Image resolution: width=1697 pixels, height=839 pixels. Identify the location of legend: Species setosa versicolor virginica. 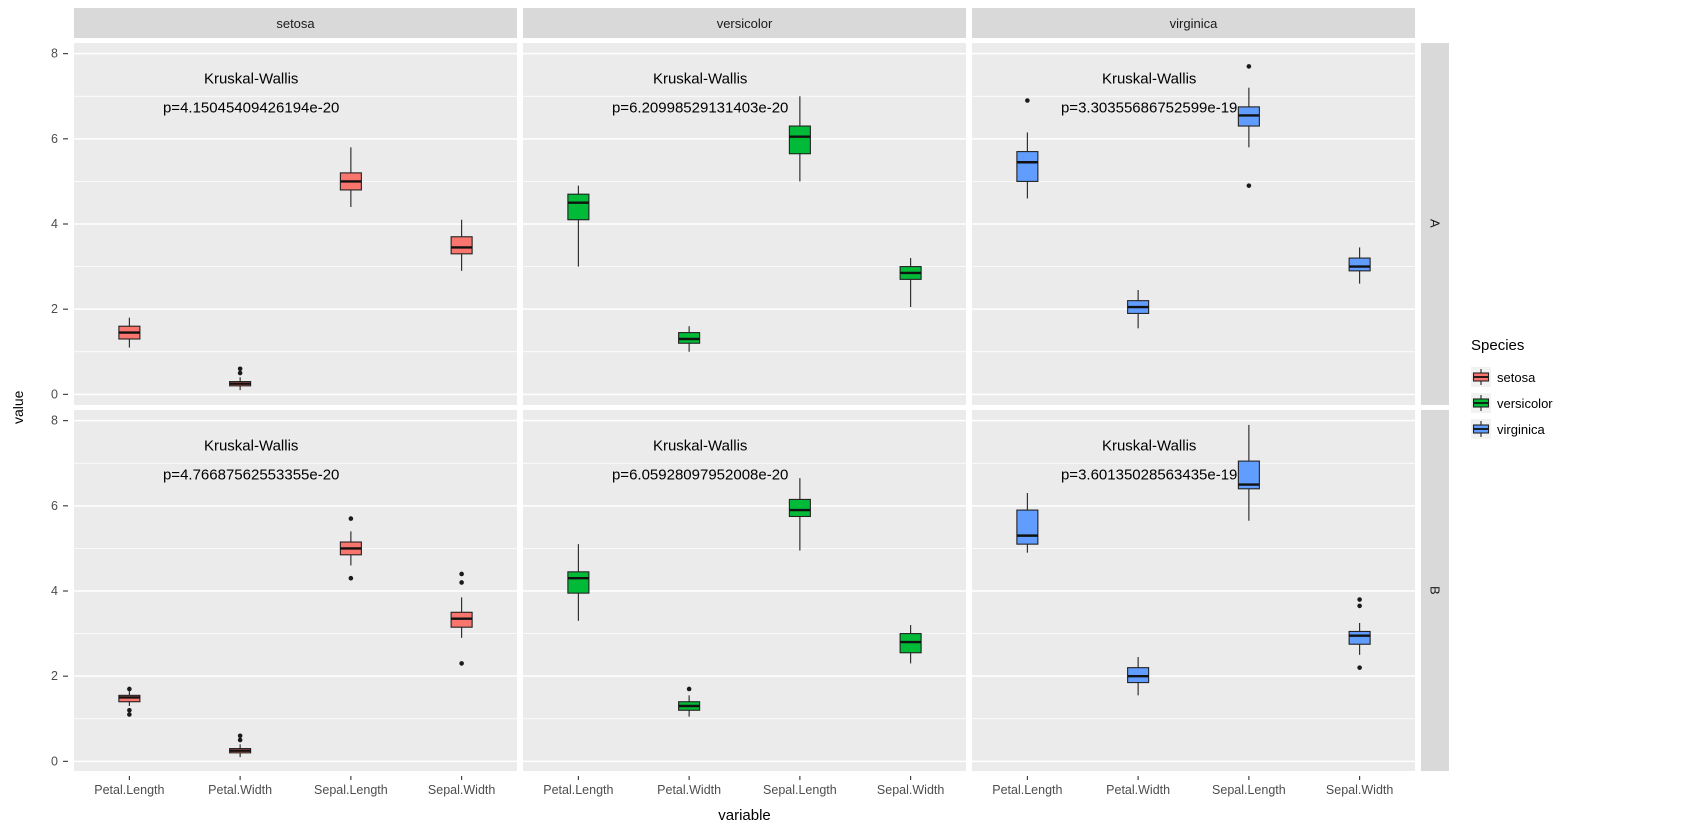
(1573, 389).